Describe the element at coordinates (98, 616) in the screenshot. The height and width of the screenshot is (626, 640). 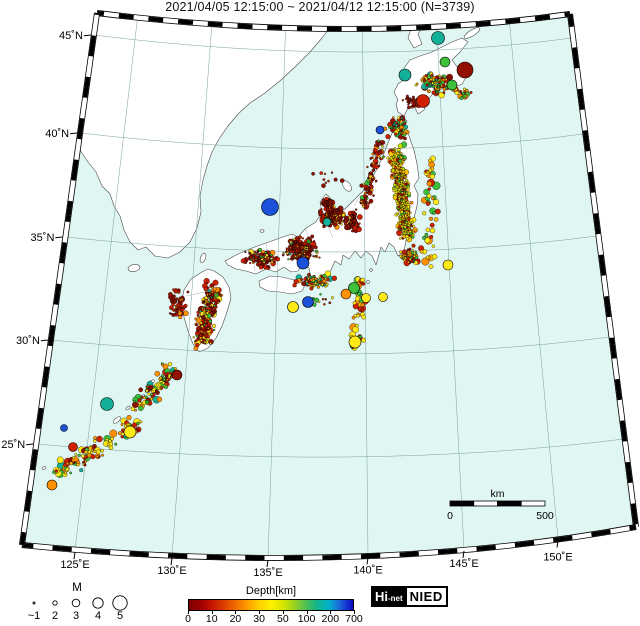
I see `magnitude-sample-label: 4` at that location.